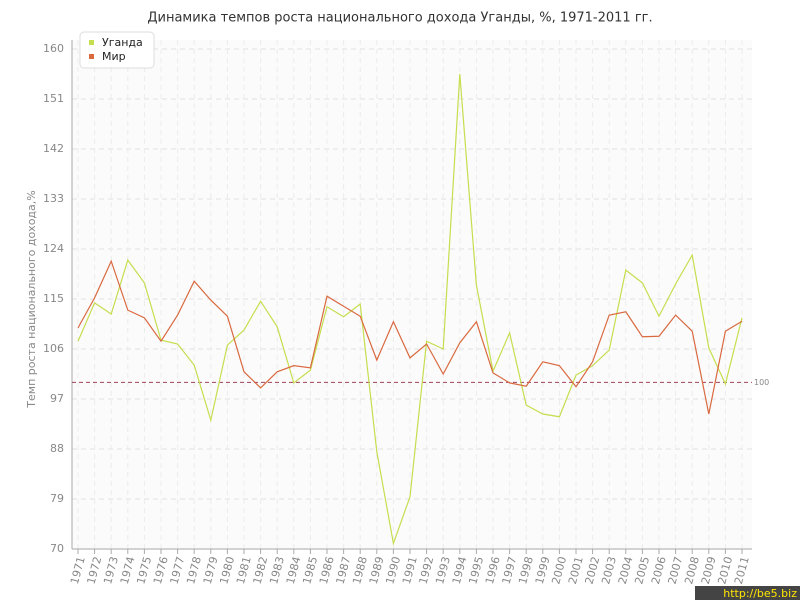 This screenshot has height=600, width=800. Describe the element at coordinates (53, 148) in the screenshot. I see `y-tick-label: 142` at that location.